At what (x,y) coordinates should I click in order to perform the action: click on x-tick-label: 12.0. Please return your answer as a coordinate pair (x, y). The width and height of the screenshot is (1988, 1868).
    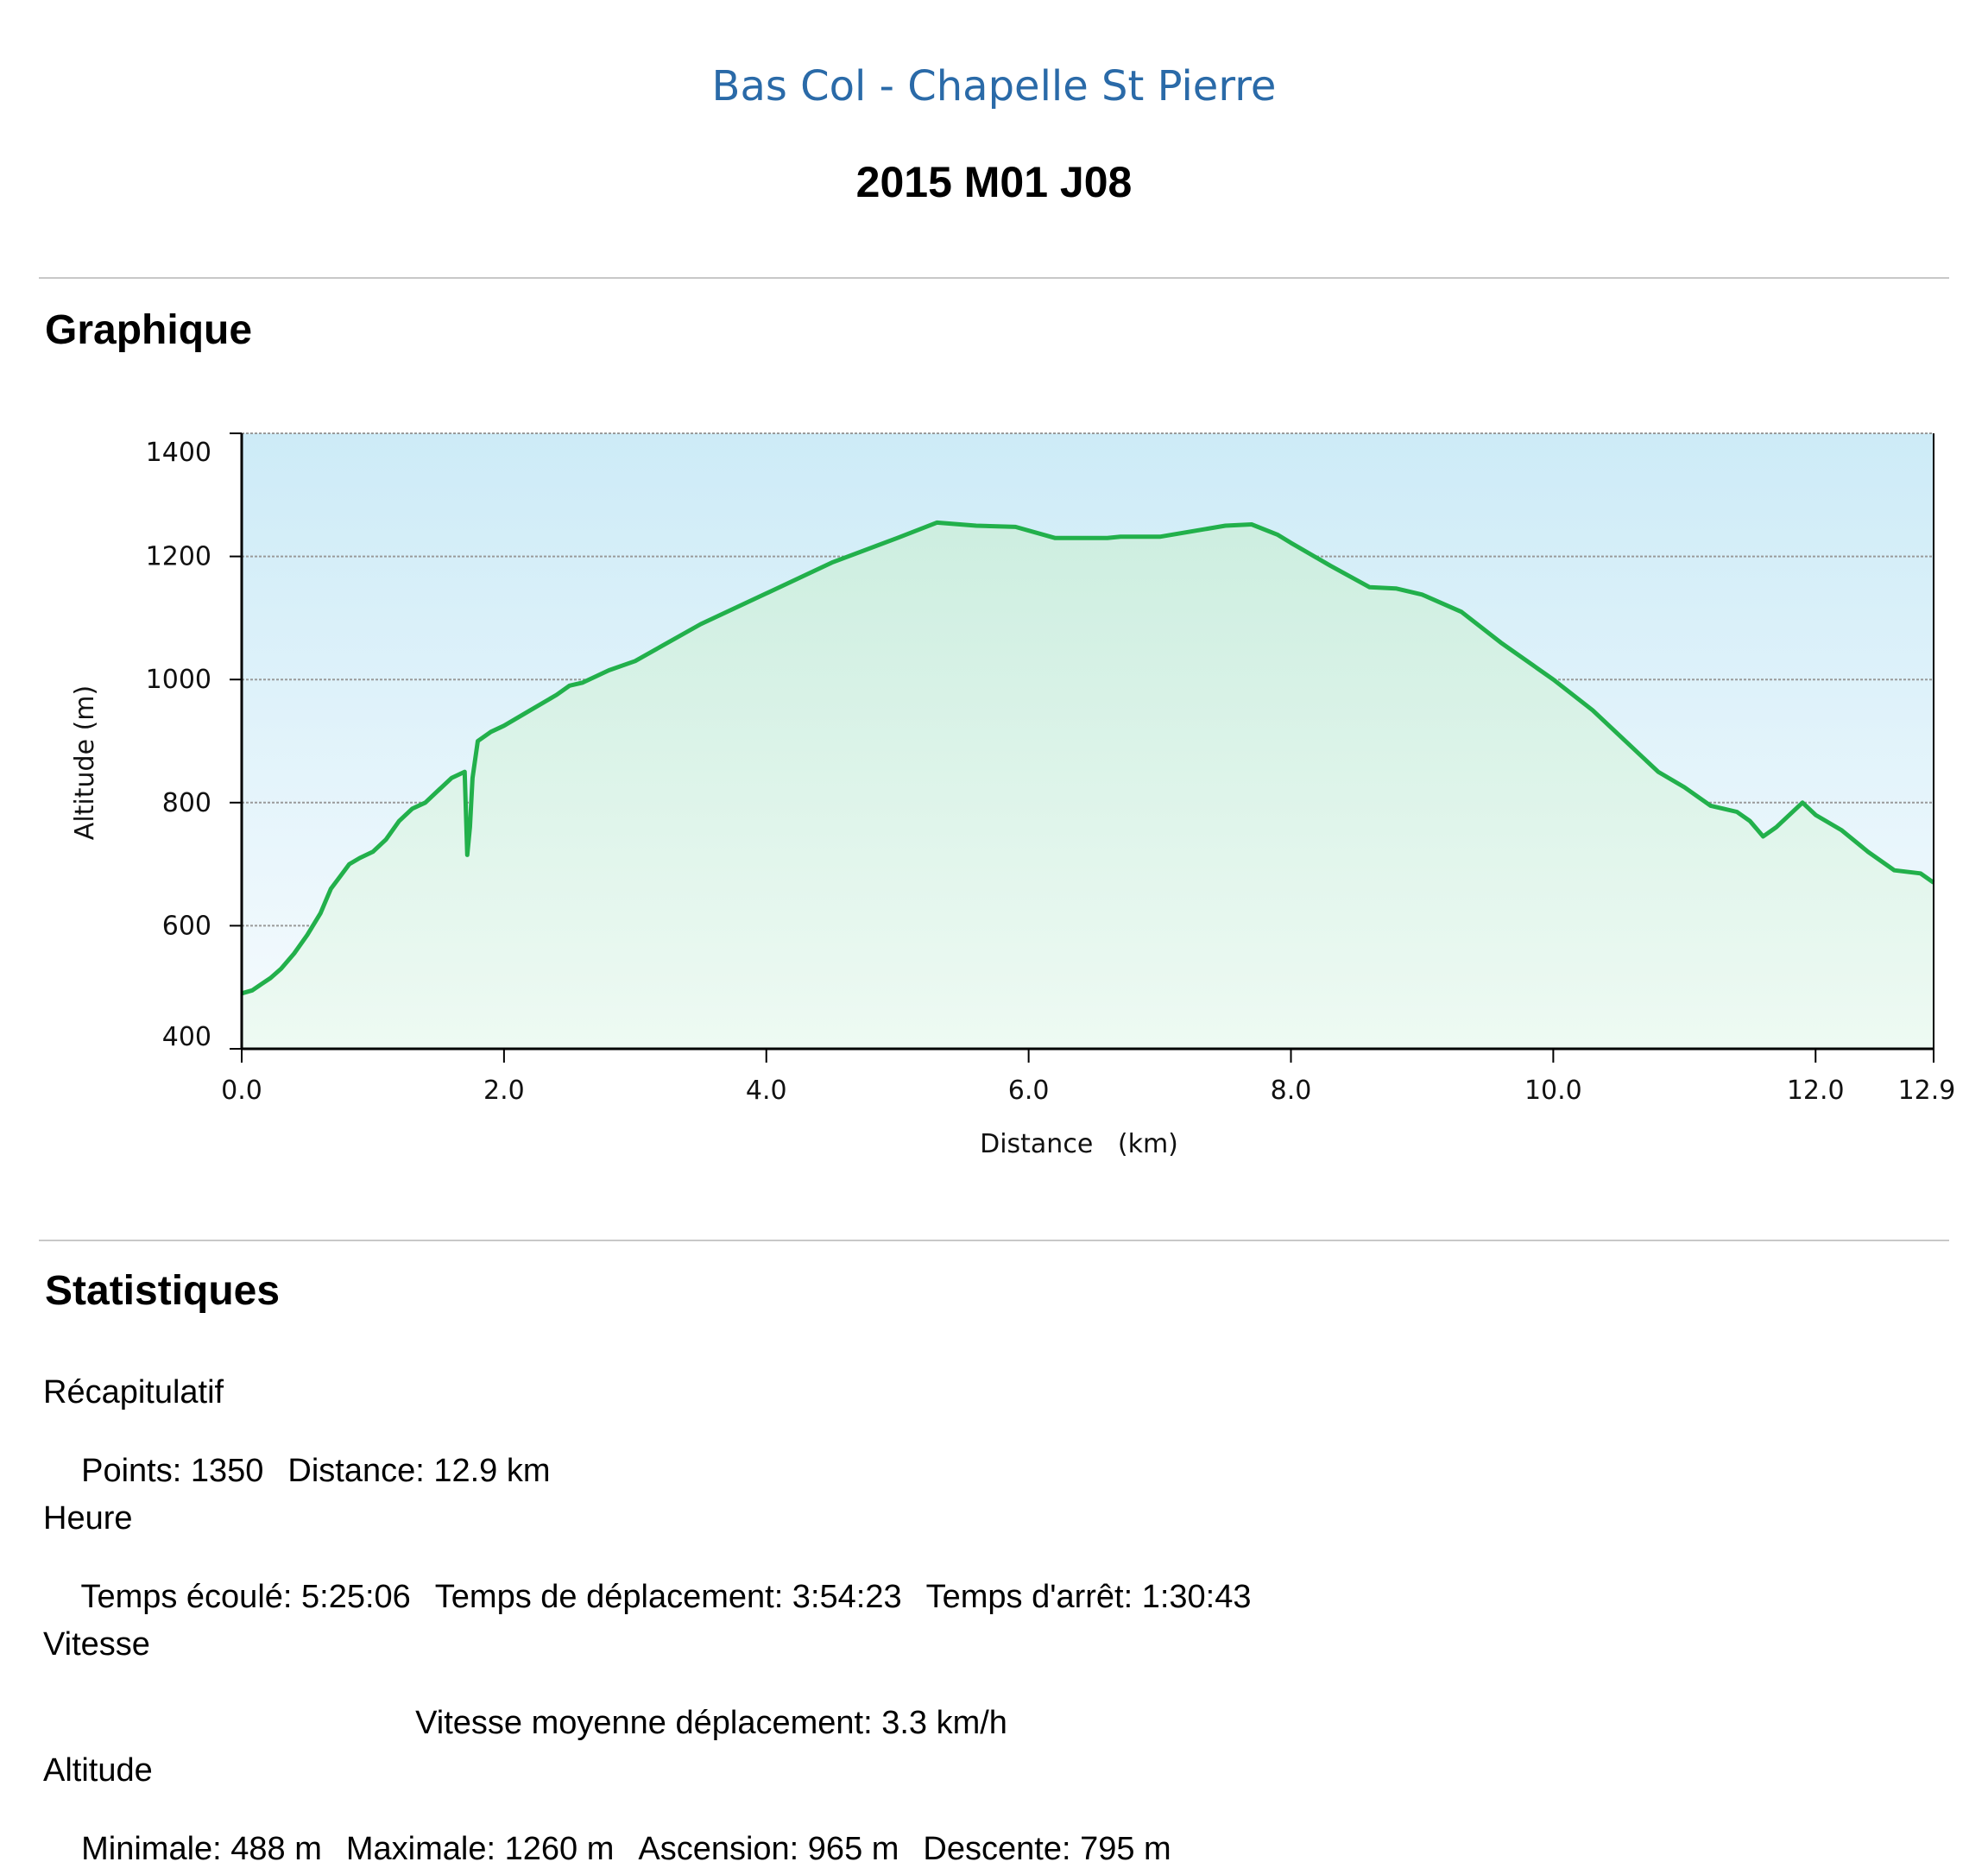
    Looking at the image, I should click on (1816, 1091).